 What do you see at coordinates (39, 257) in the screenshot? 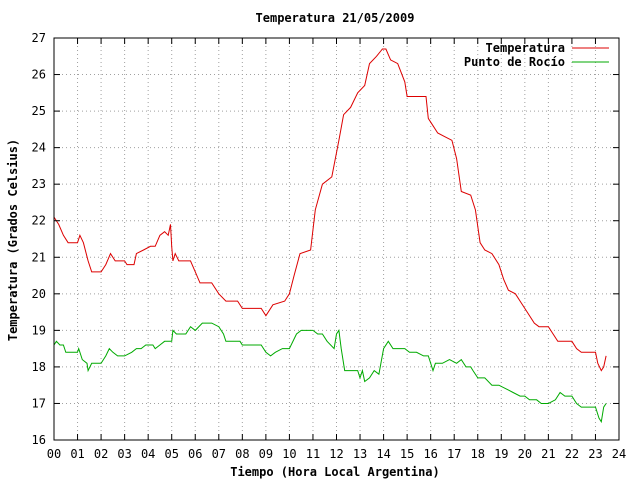
I see `y-tick-label: 21` at bounding box center [39, 257].